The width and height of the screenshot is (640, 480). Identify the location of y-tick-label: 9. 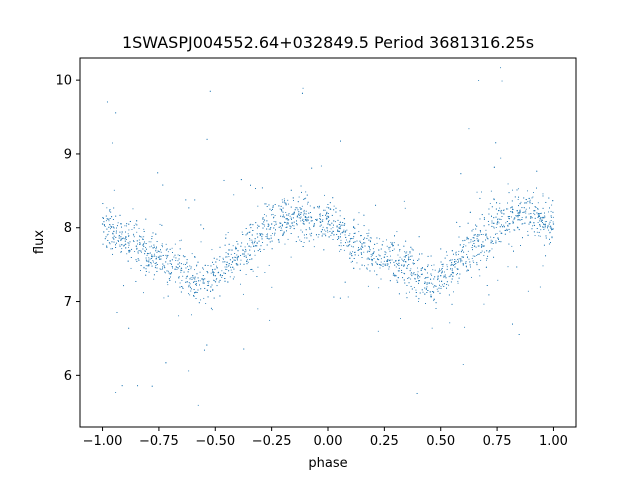
(68, 154).